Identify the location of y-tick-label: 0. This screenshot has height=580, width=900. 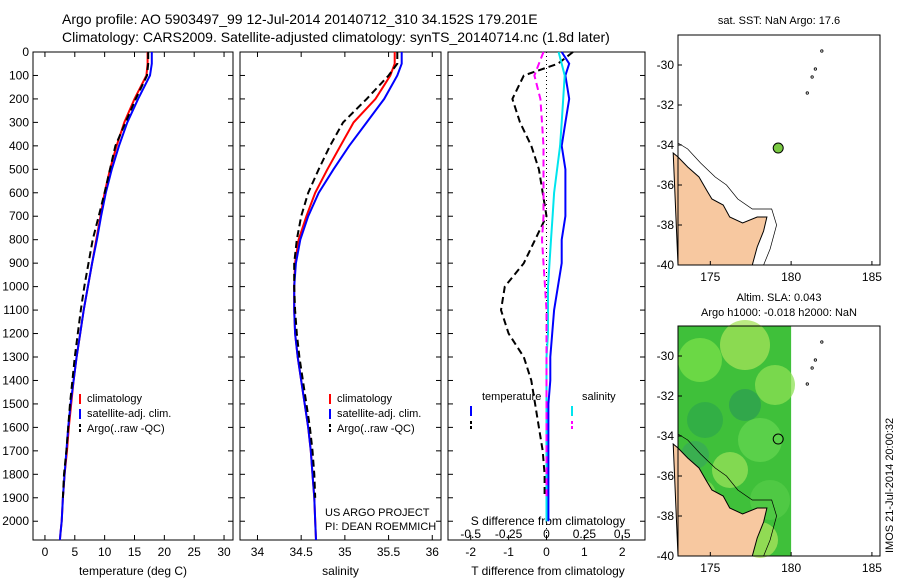
(25, 52).